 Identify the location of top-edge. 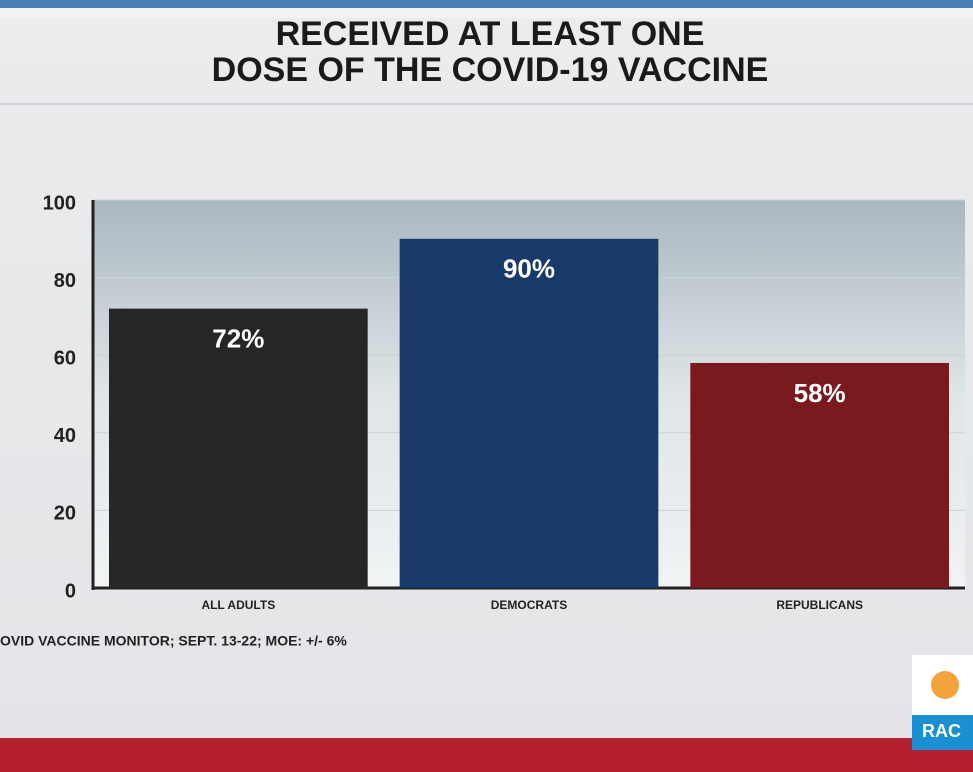
(486, 13).